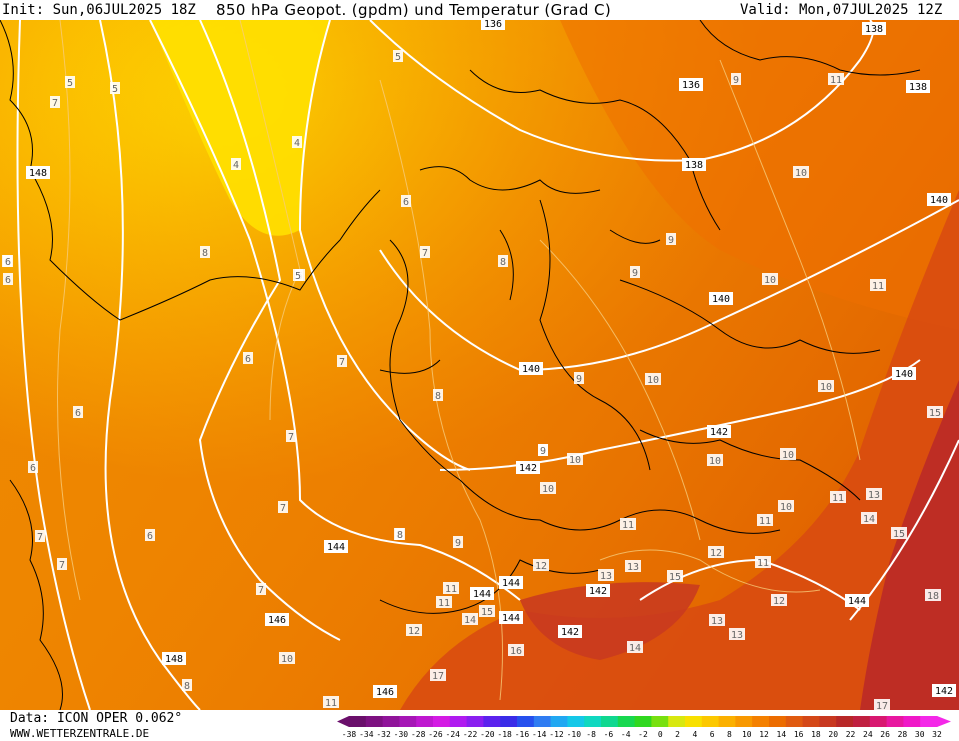  I want to click on geopotential-label: 148, so click(174, 658).